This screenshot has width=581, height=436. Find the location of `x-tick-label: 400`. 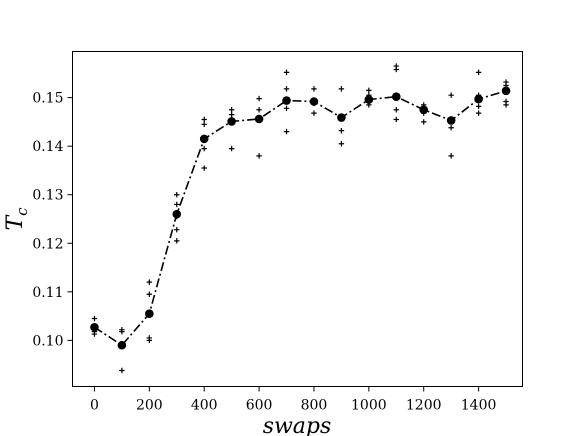

x-tick-label: 400 is located at coordinates (204, 406).